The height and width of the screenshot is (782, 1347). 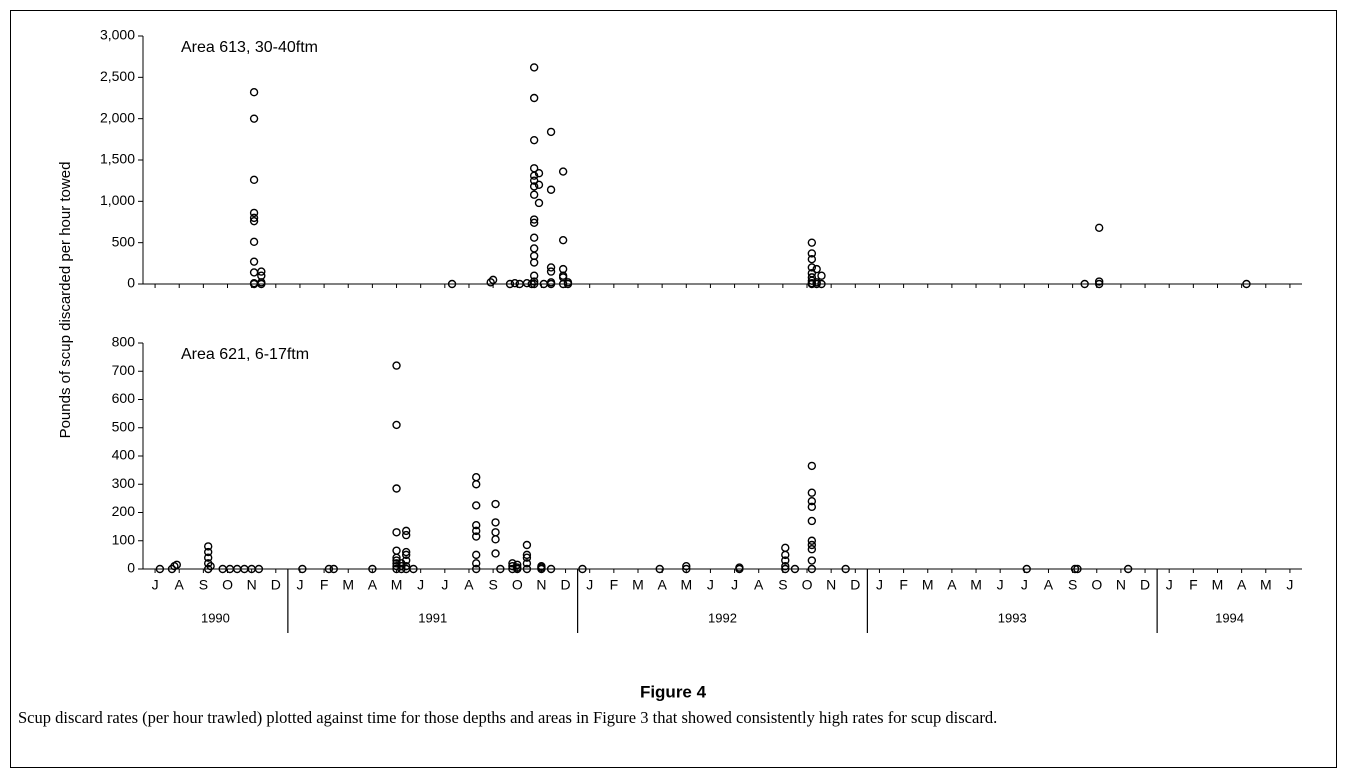 I want to click on y-tick-label: 1,000, so click(x=117, y=200).